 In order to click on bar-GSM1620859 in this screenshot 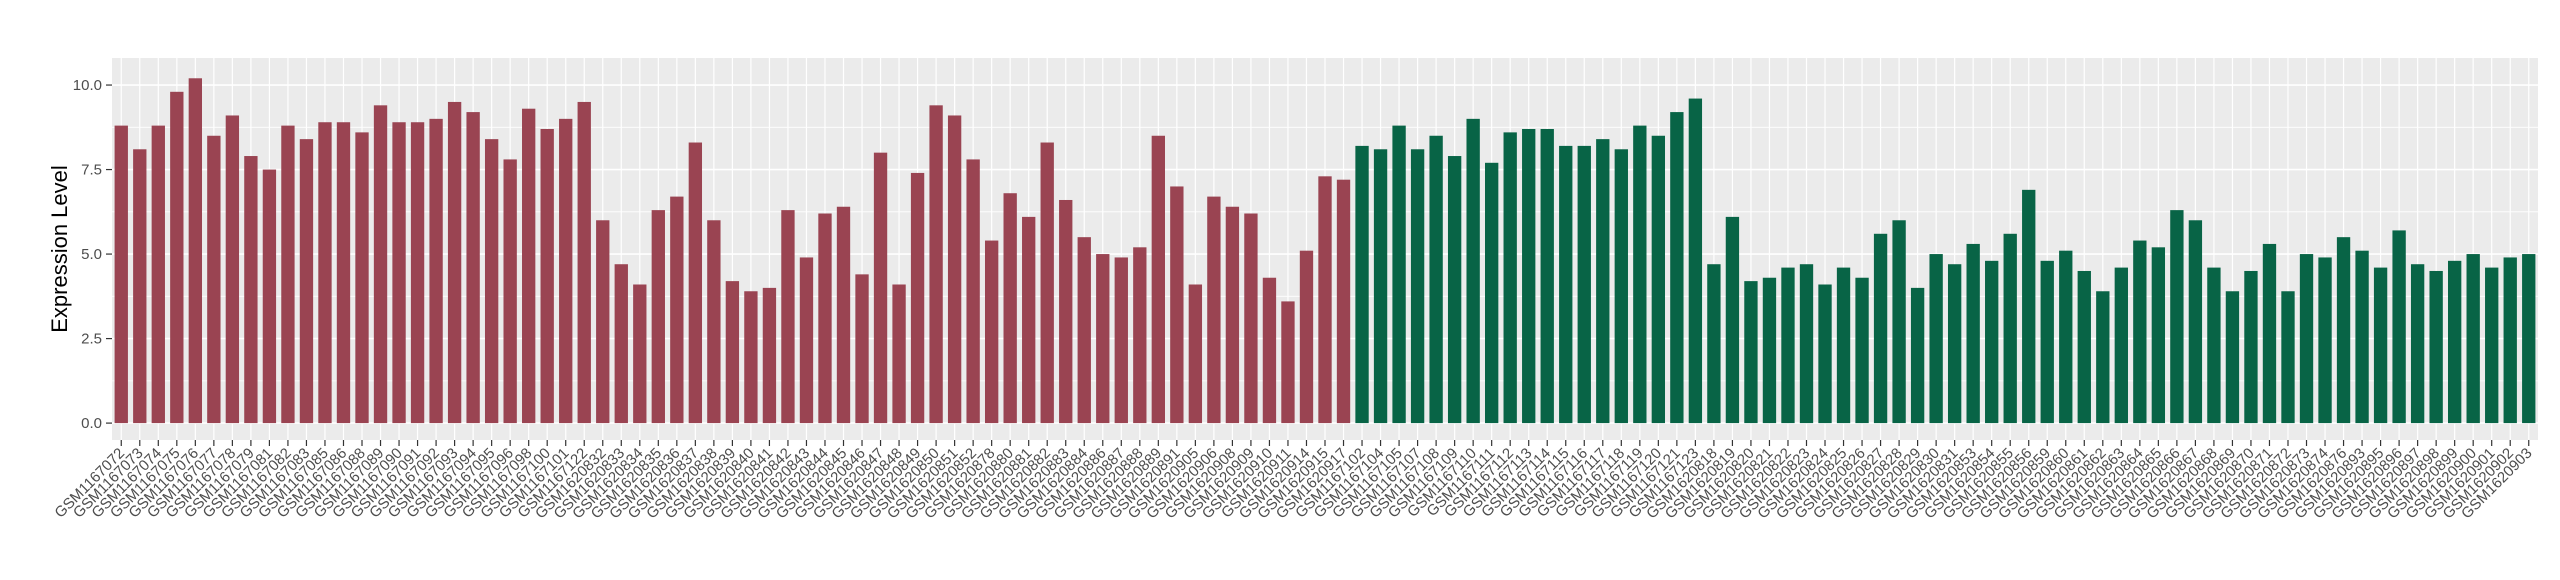, I will do `click(2047, 342)`.